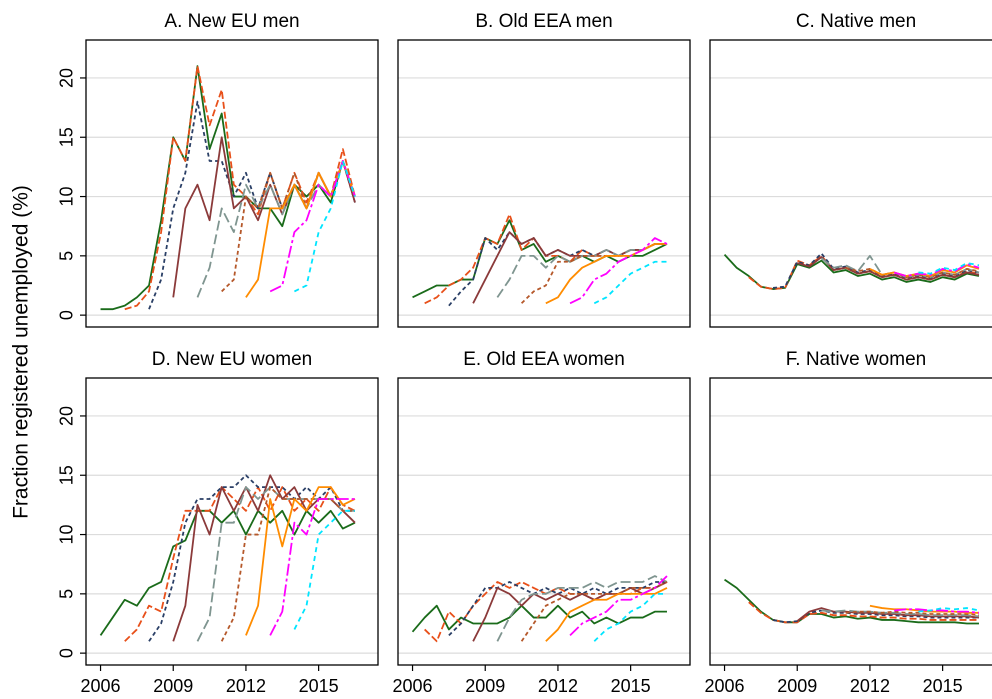  I want to click on panel: C. Native men, so click(850, 169).